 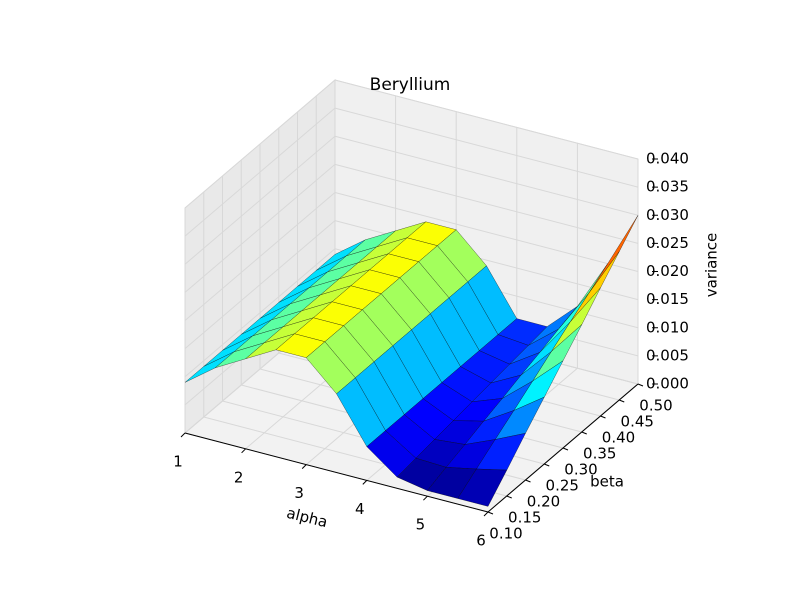 I want to click on y-tick-label: 0.30, so click(x=580, y=470).